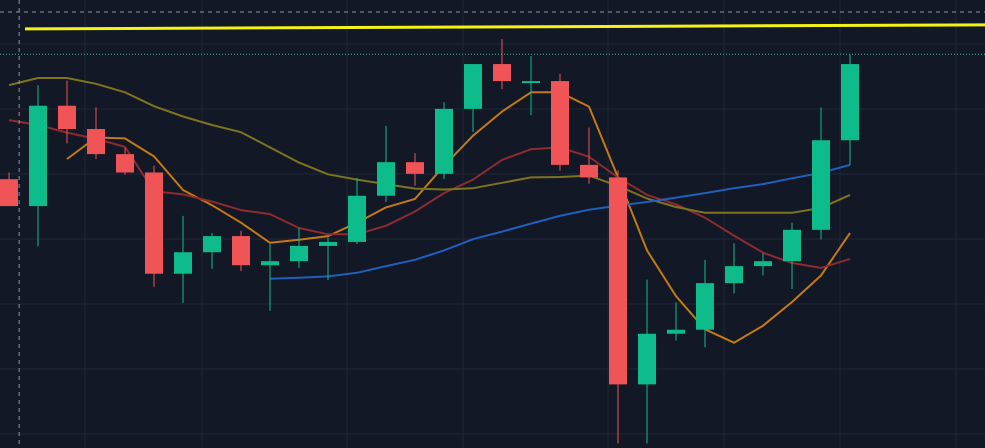  What do you see at coordinates (504, 27) in the screenshot?
I see `resistance-trend-line` at bounding box center [504, 27].